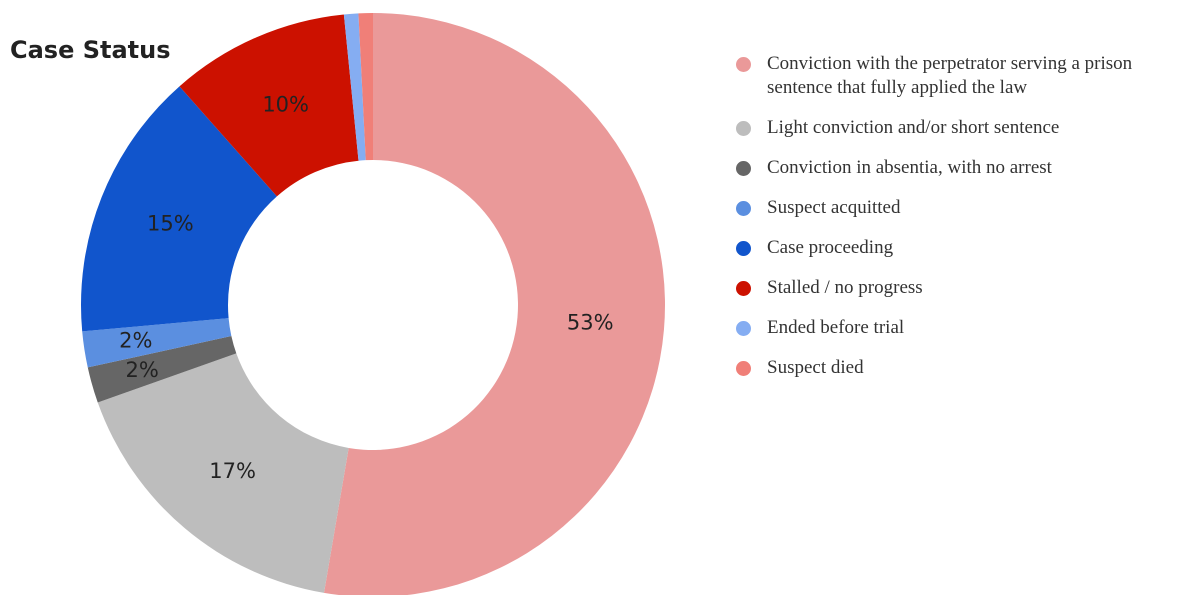 This screenshot has height=595, width=1184. What do you see at coordinates (845, 287) in the screenshot?
I see `legend-label: Stalled / no progress` at bounding box center [845, 287].